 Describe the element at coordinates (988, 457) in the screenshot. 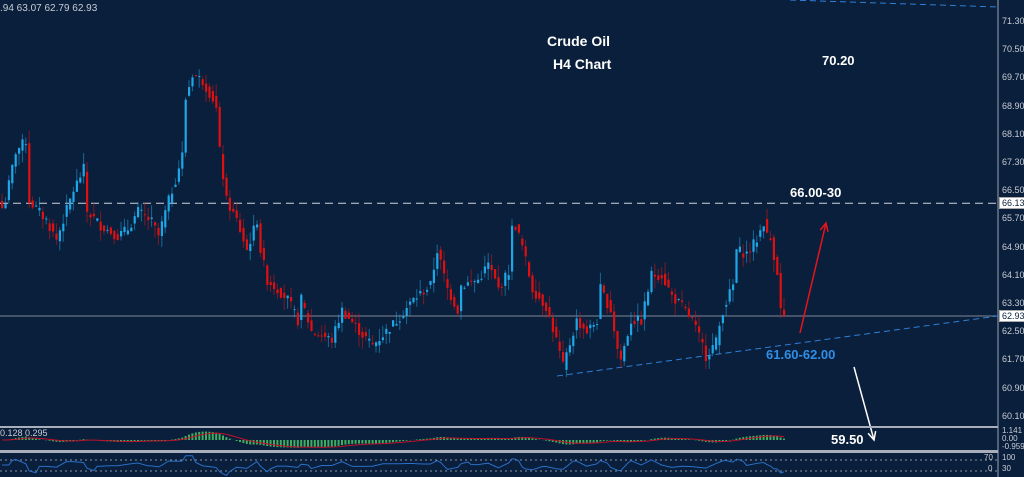

I see `rsi-tick-label: 70` at that location.